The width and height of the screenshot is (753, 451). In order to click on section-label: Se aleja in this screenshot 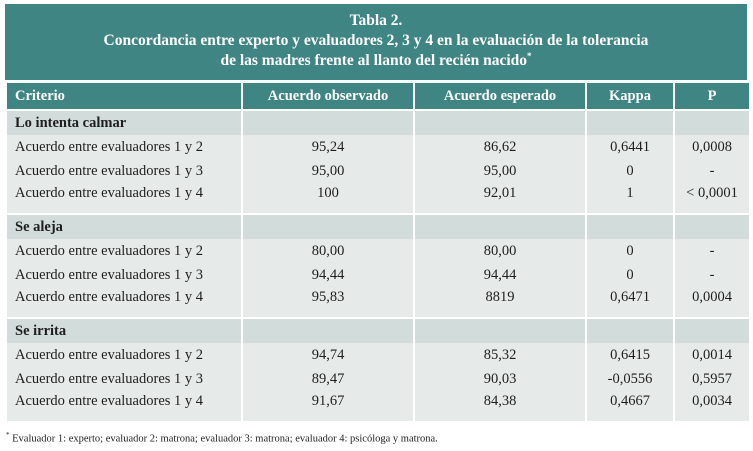, I will do `click(124, 226)`.